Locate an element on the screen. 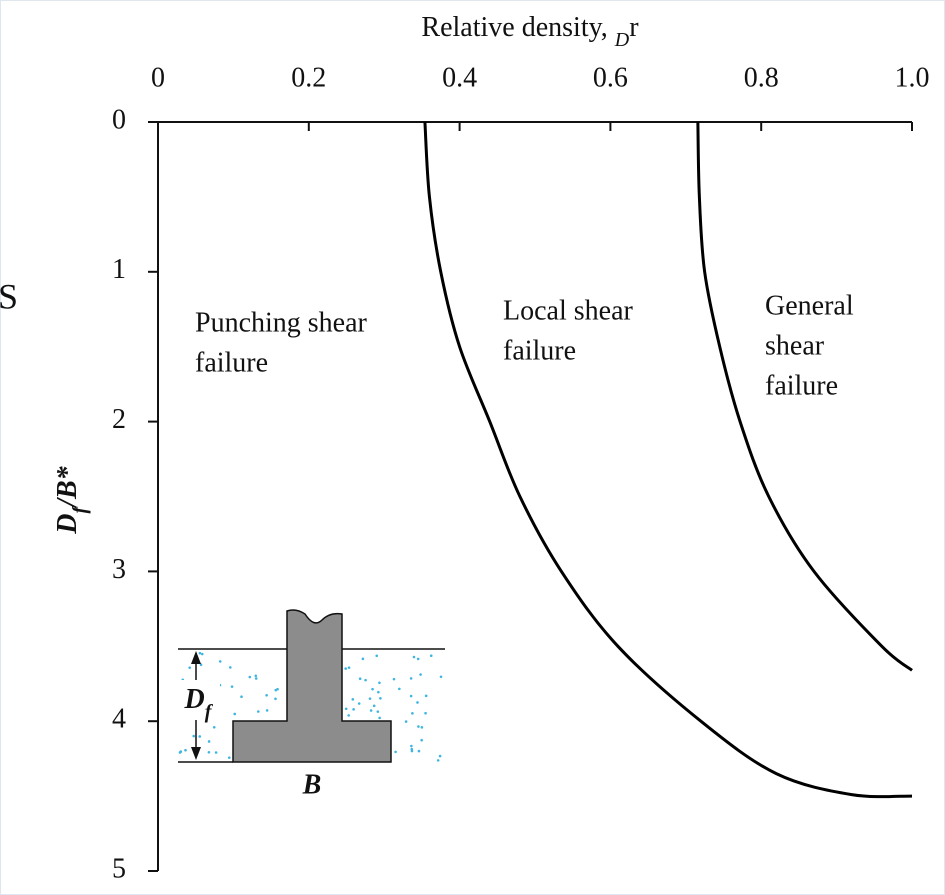 Image resolution: width=945 pixels, height=895 pixels. y-tick-label: 3 is located at coordinates (119, 569).